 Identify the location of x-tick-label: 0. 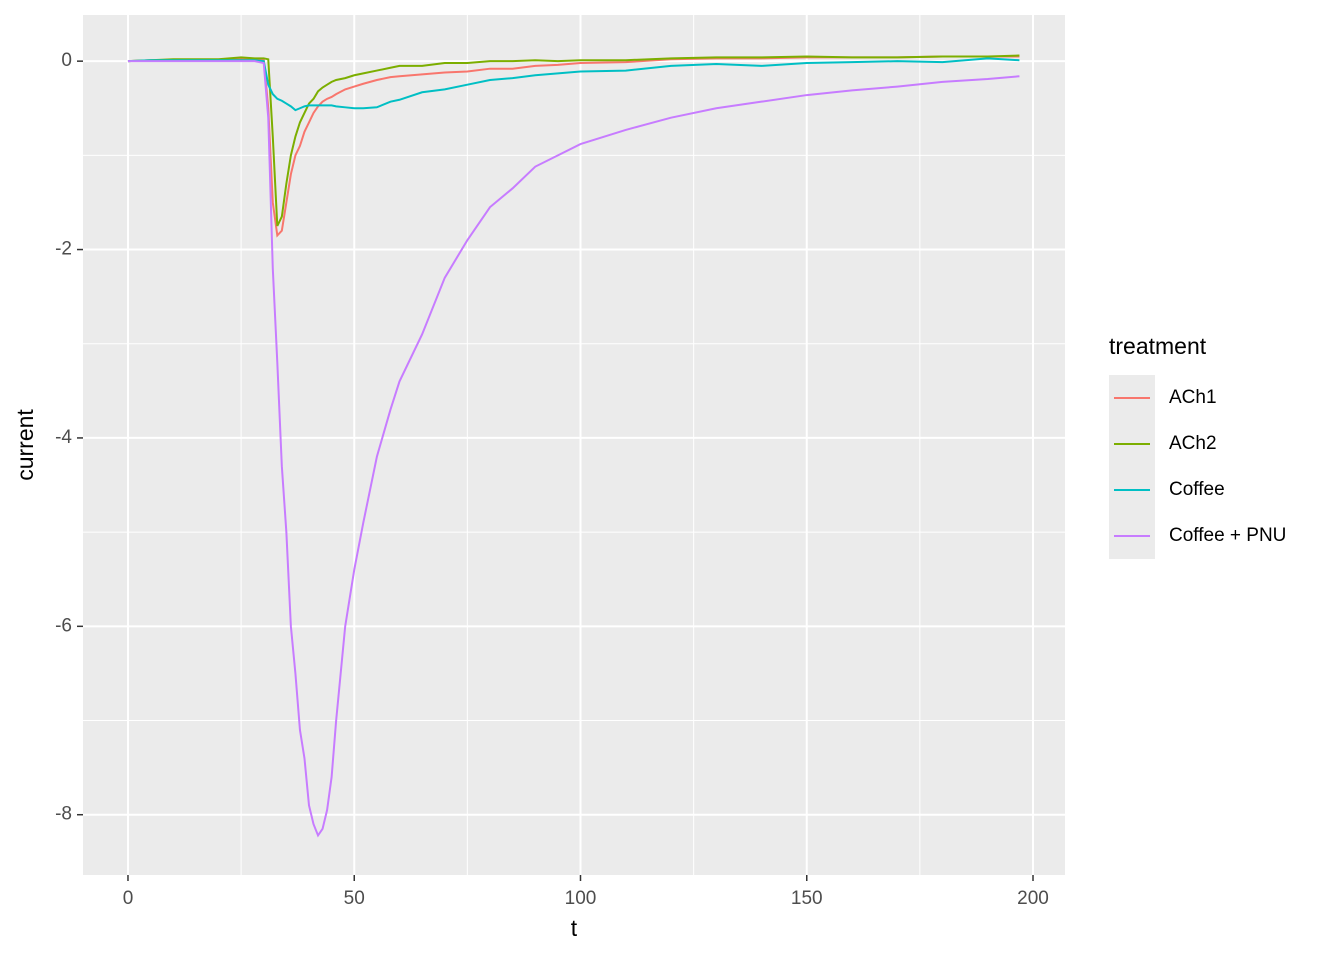
(128, 898).